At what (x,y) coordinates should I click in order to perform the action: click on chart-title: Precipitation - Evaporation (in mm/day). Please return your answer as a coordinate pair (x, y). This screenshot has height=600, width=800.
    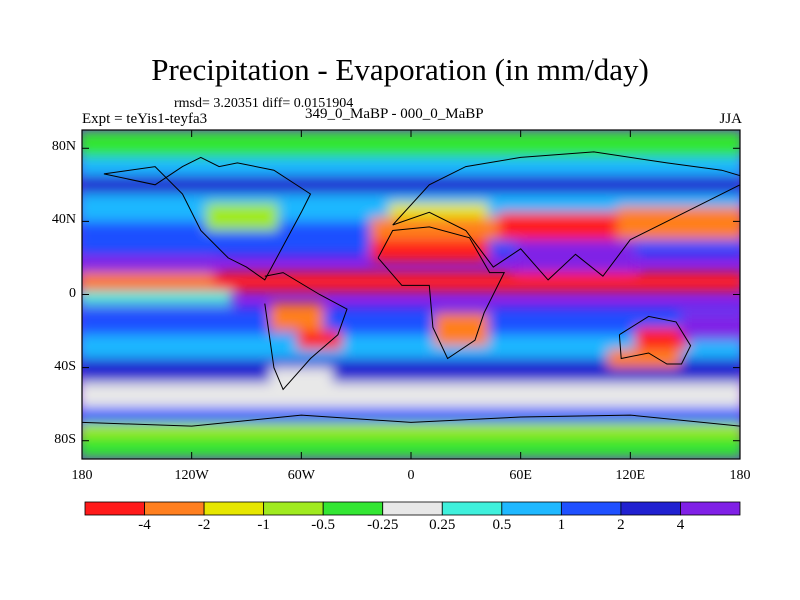
    Looking at the image, I should click on (400, 69).